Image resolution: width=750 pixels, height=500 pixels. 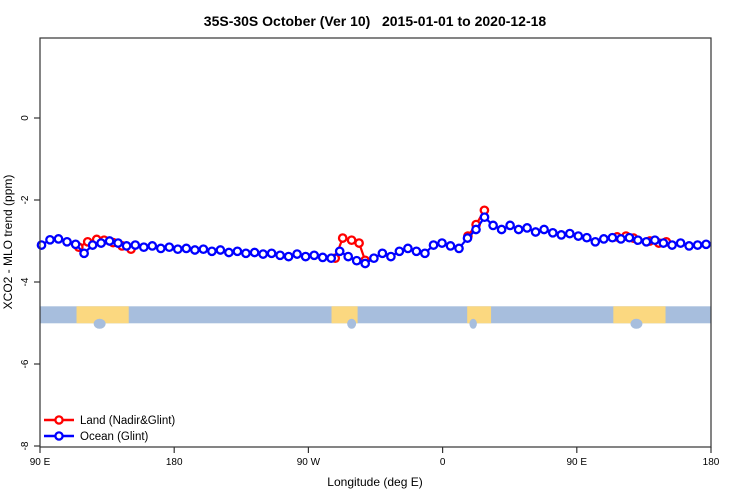 What do you see at coordinates (25, 445) in the screenshot?
I see `y-axis-tick-label: -8` at bounding box center [25, 445].